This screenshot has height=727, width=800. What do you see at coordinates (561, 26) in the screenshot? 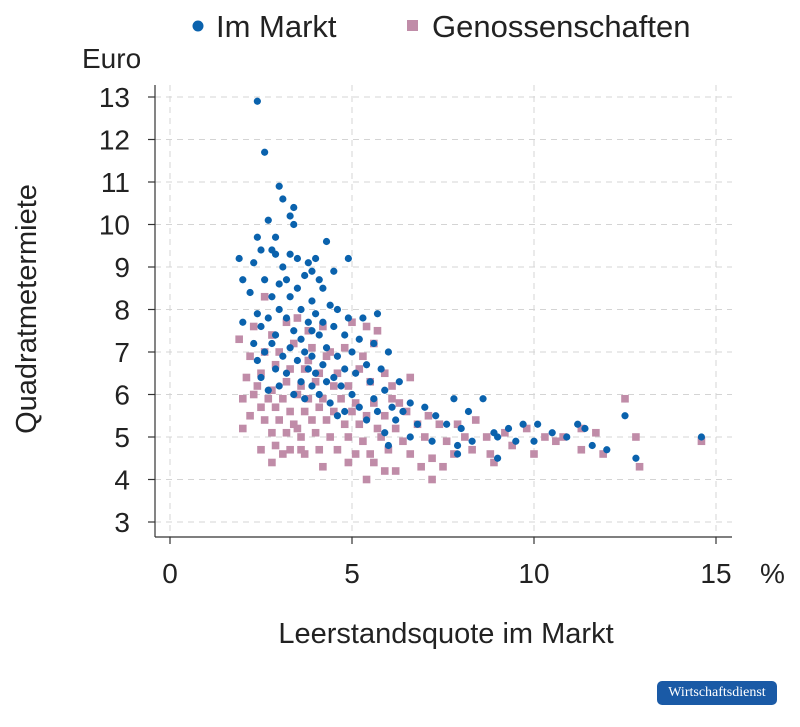
I see `legend-label-genossenschaften: Genossenschaften` at bounding box center [561, 26].